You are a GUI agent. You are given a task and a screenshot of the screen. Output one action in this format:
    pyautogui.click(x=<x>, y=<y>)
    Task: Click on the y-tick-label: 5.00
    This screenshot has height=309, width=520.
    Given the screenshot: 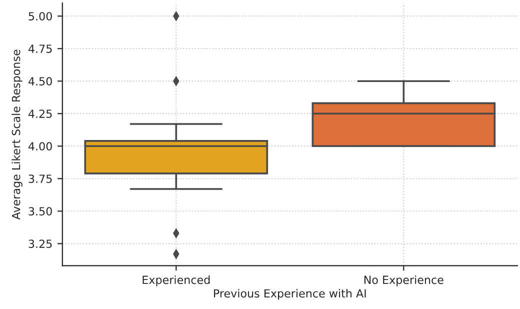 What is the action you would take?
    pyautogui.click(x=40, y=16)
    